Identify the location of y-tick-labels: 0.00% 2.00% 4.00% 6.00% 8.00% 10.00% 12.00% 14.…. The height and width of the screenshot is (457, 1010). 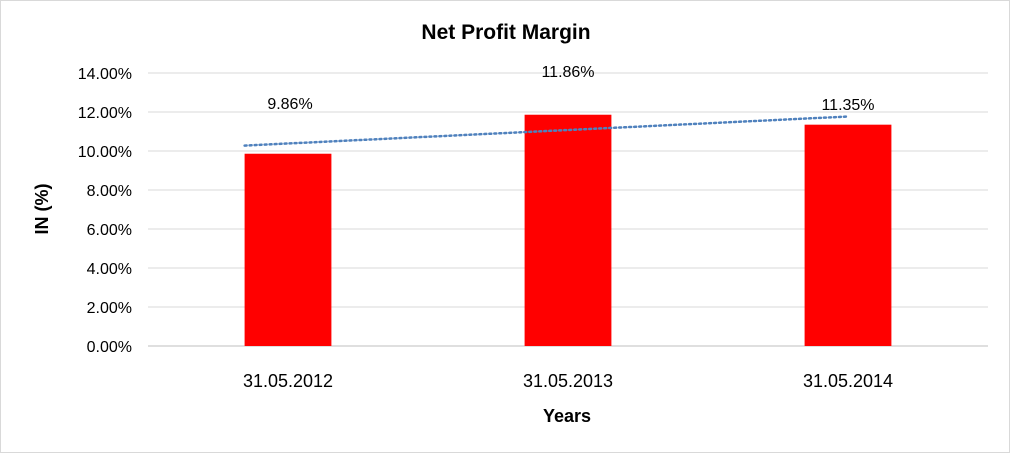
(105, 211).